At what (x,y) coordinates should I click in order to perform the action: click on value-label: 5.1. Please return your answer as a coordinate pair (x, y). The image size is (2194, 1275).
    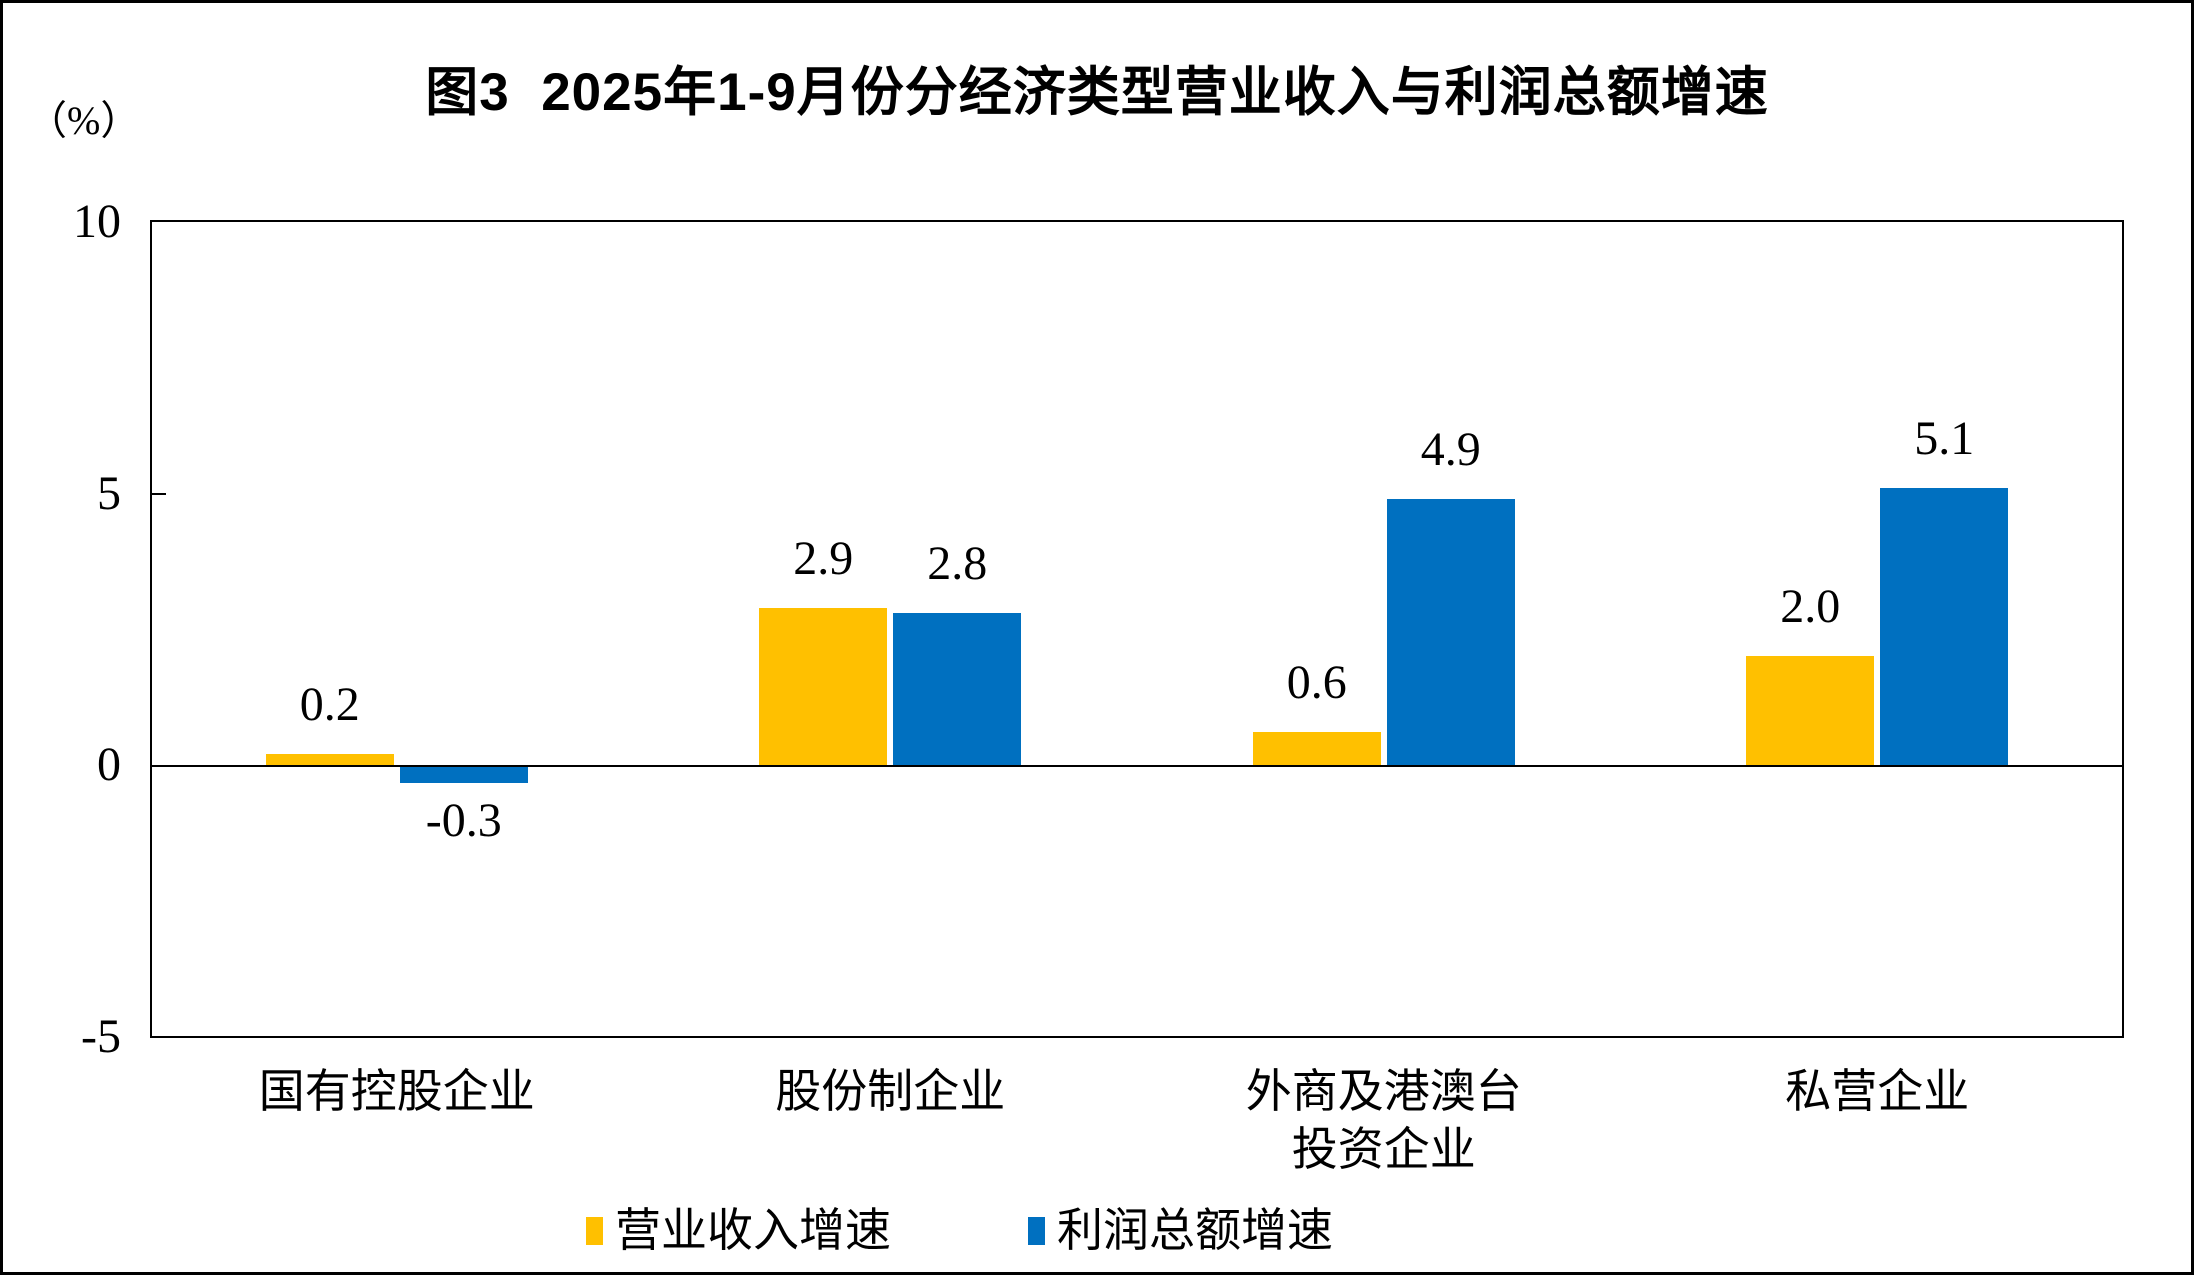
    Looking at the image, I should click on (1944, 438).